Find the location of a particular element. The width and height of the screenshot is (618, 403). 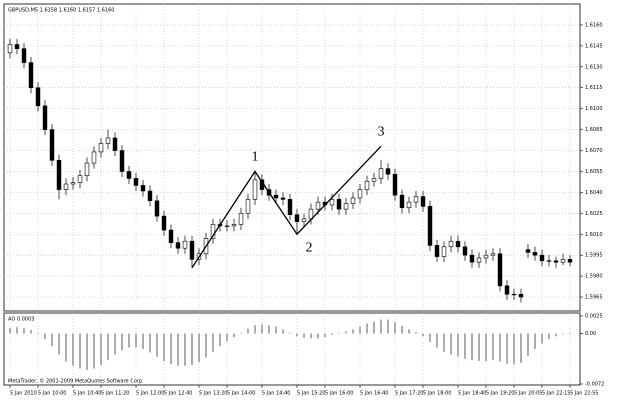

chart-title: GBPUSD,M5 1.6158 1.6160 1.6157 1.6160 is located at coordinates (61, 11).